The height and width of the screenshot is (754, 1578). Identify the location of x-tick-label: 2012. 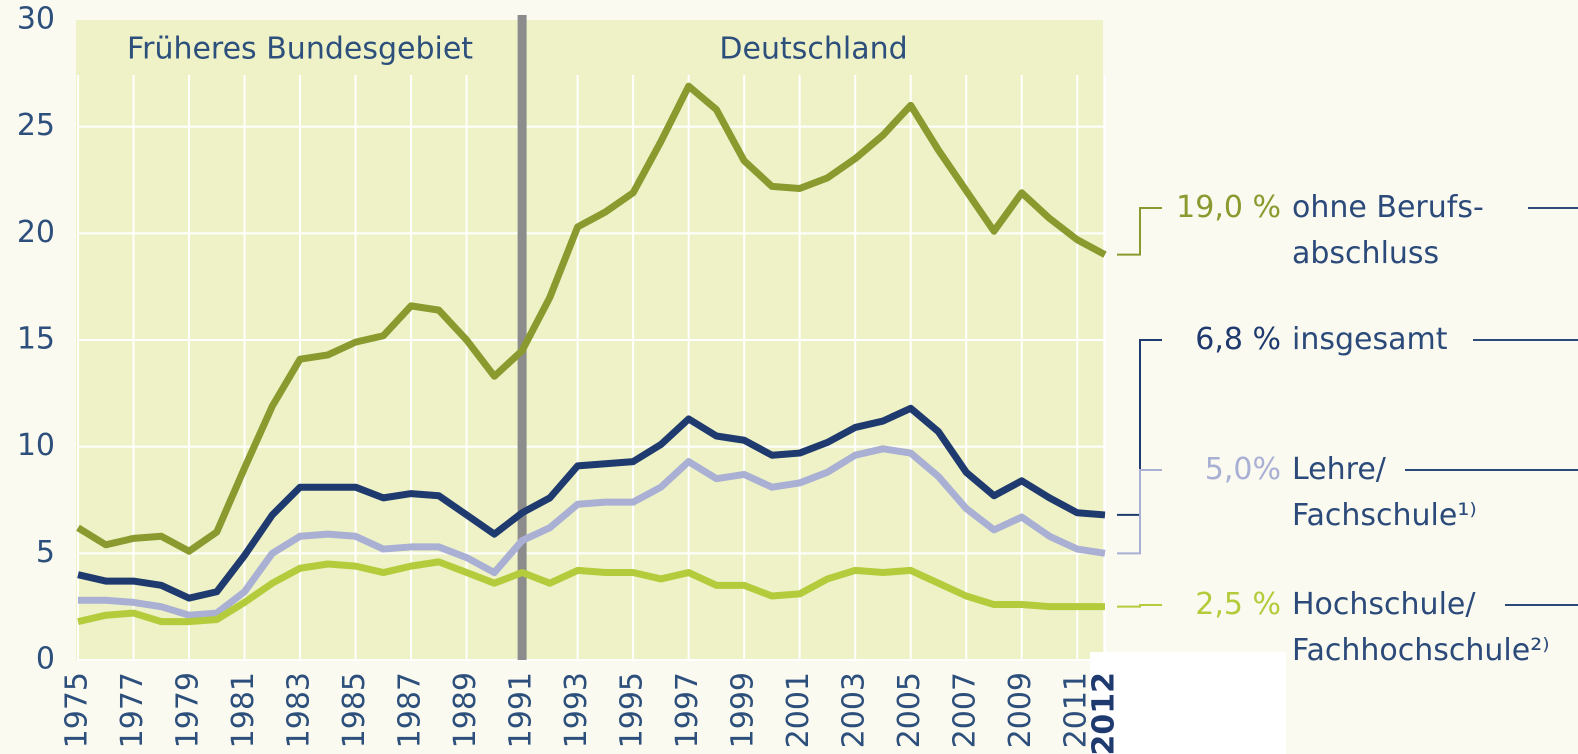
(1104, 713).